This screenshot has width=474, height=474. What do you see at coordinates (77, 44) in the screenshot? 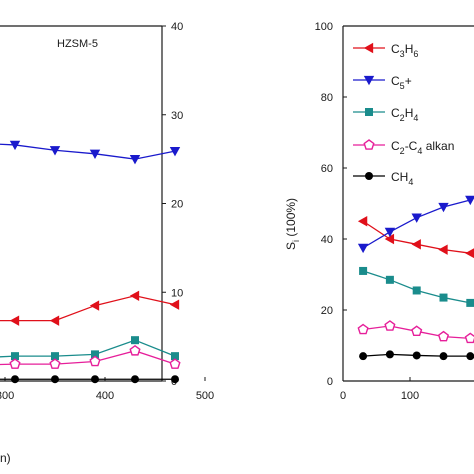
I see `catalyst-annotation: HZSM-5` at bounding box center [77, 44].